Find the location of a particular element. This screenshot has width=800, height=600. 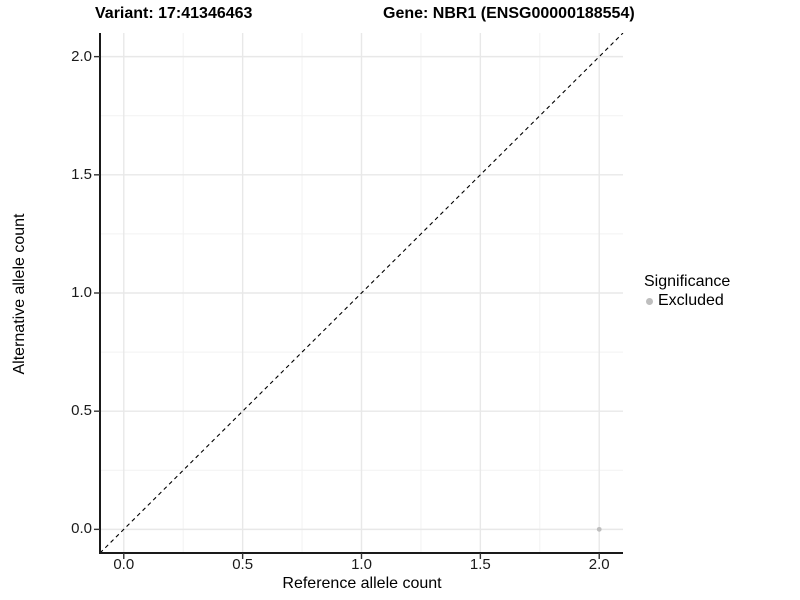

y-axis-title: Alternative allele count is located at coordinates (19, 294).